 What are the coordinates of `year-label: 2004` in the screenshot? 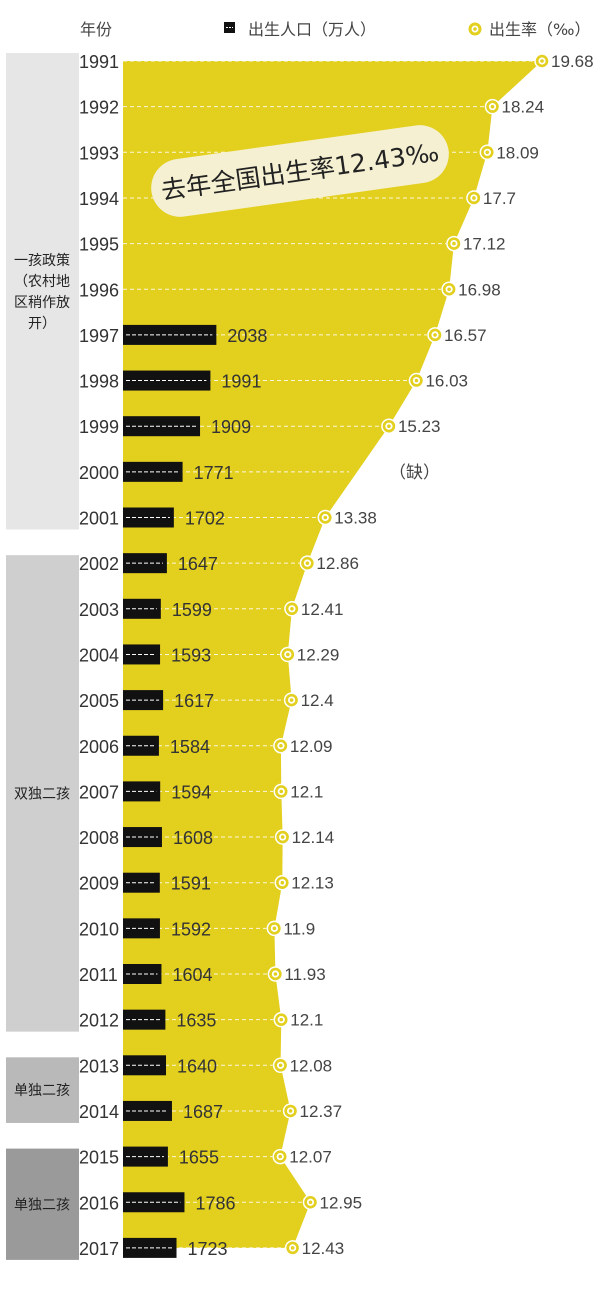 It's located at (99, 655).